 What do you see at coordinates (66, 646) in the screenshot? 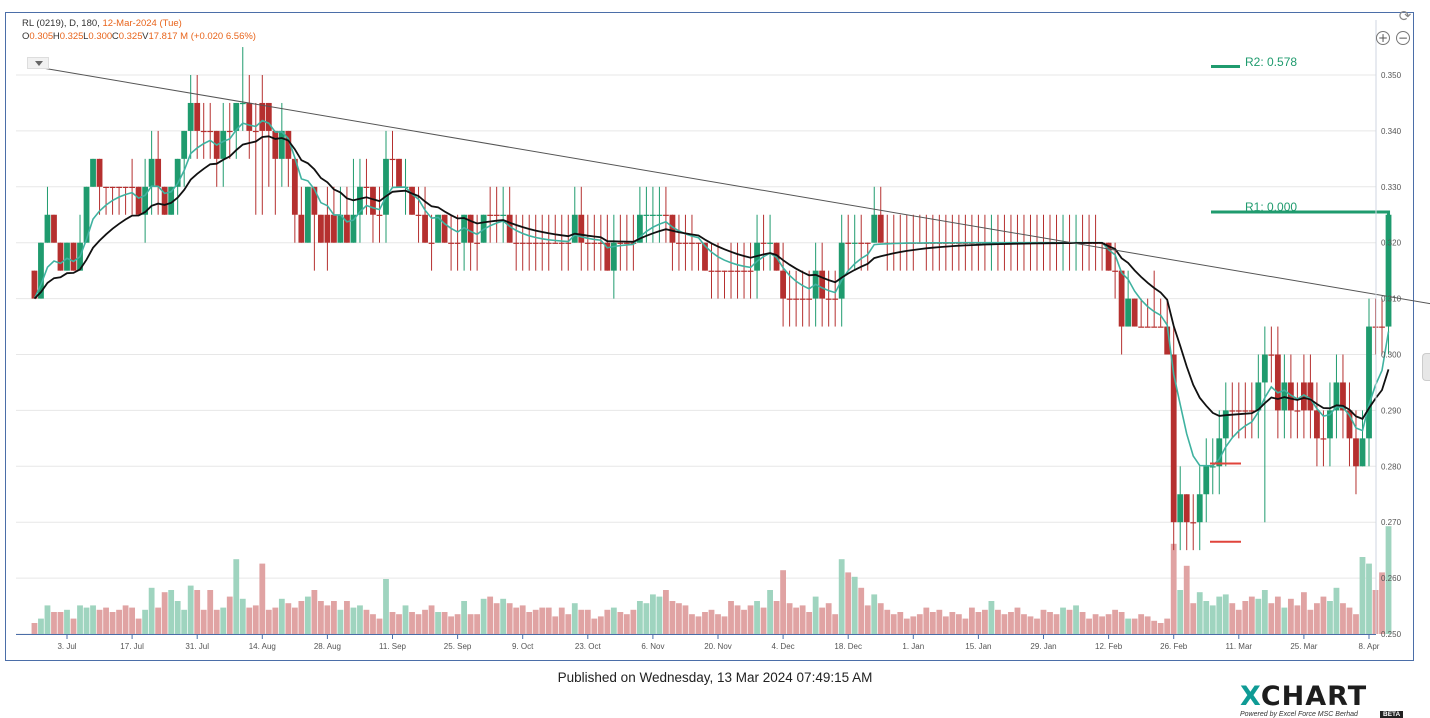
I see `x-tick-label: 3. Jul` at bounding box center [66, 646].